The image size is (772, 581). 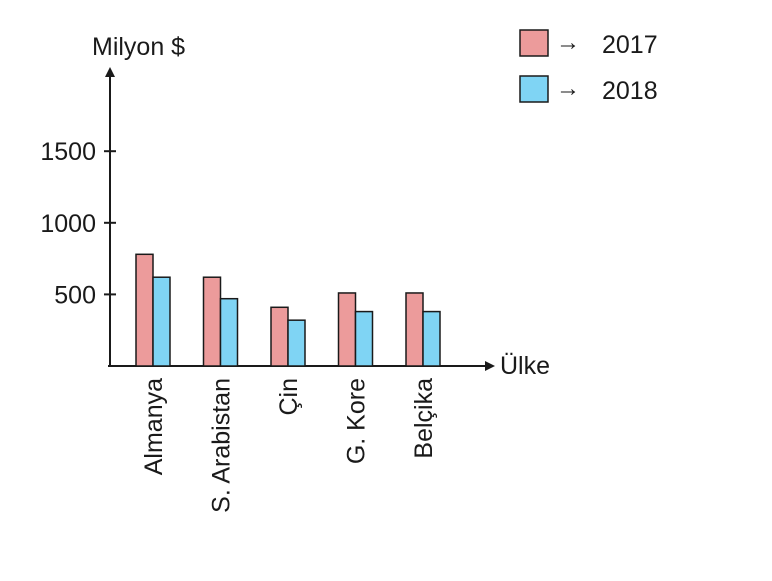 I want to click on legend-swatch-2018, so click(x=534, y=89).